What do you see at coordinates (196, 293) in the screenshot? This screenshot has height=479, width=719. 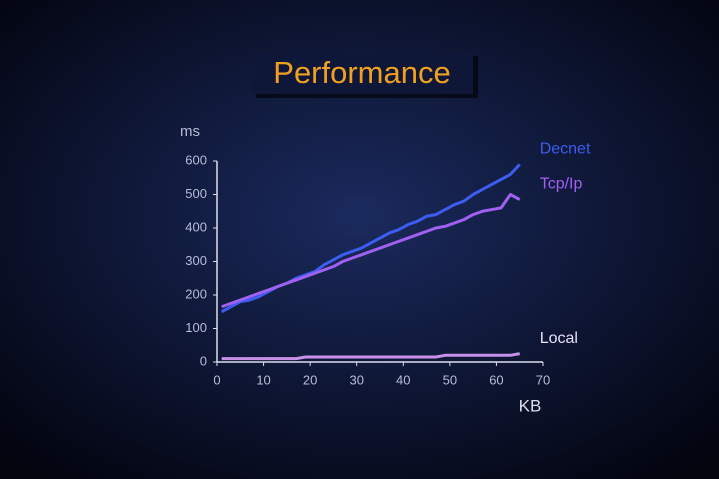 I see `y-tick-label: 200` at bounding box center [196, 293].